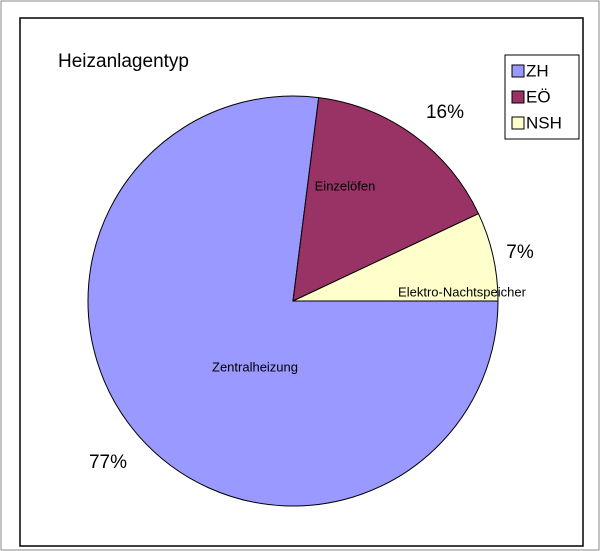 The width and height of the screenshot is (600, 551). Describe the element at coordinates (445, 112) in the screenshot. I see `value-label: 16%` at that location.